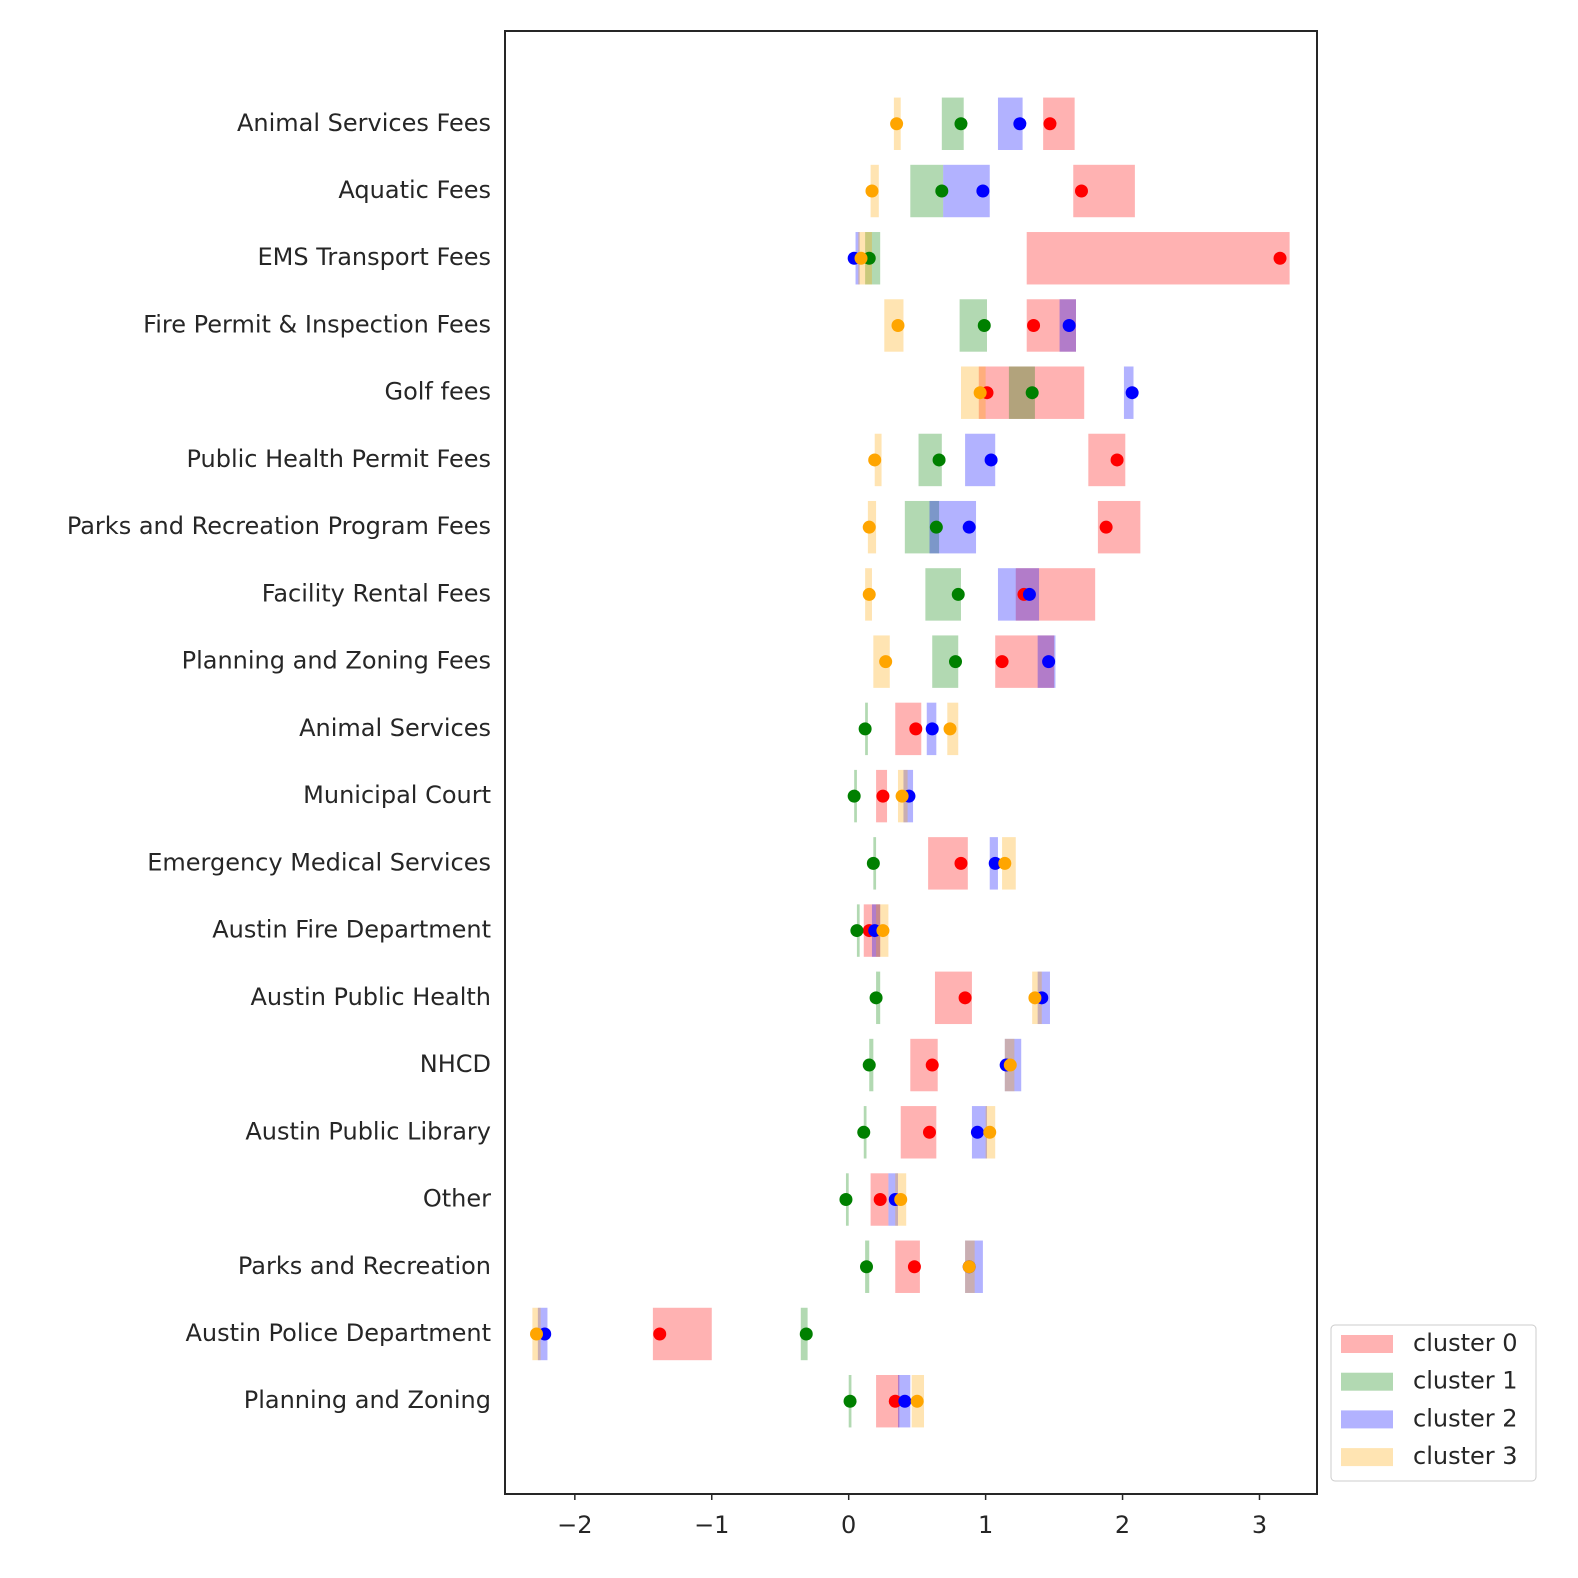 The width and height of the screenshot is (1578, 1578). Describe the element at coordinates (457, 1199) in the screenshot. I see `y-tick-label: Other` at that location.